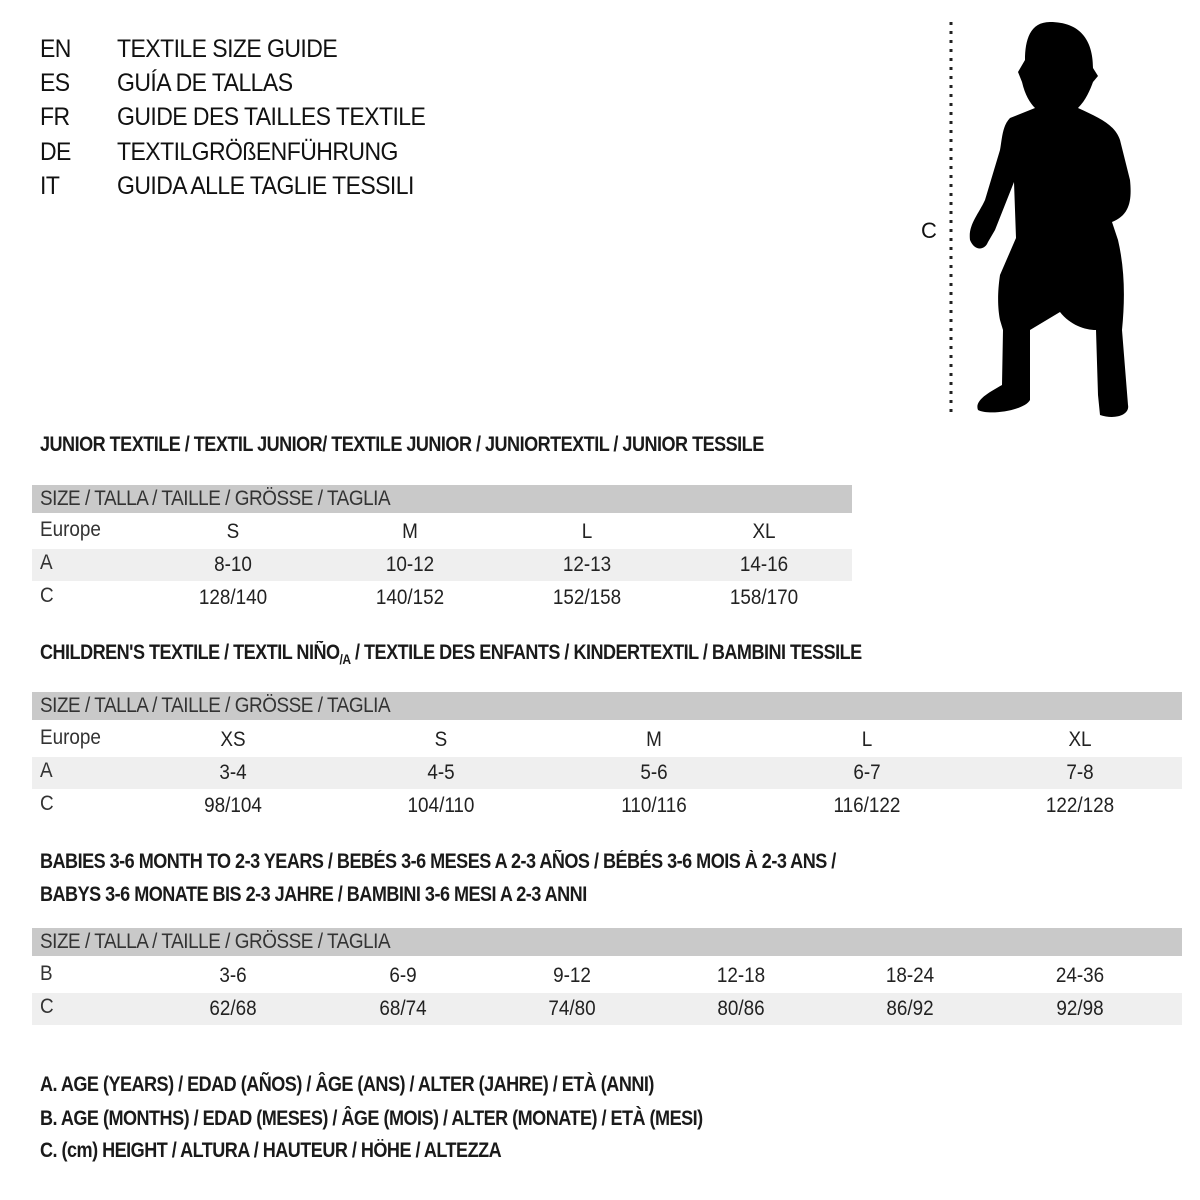 The height and width of the screenshot is (1200, 1200). What do you see at coordinates (607, 942) in the screenshot?
I see `babies-size-header: SIZE / TALLA / TAILLE / GRÖSSE / TAGLIA` at bounding box center [607, 942].